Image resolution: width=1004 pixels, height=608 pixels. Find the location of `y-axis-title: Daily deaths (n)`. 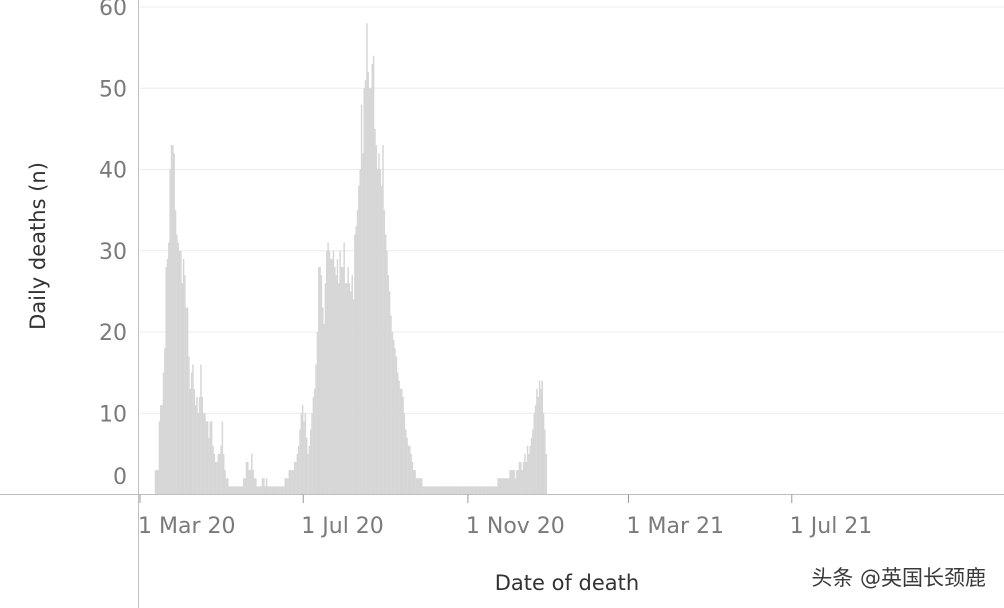

y-axis-title: Daily deaths (n) is located at coordinates (38, 246).